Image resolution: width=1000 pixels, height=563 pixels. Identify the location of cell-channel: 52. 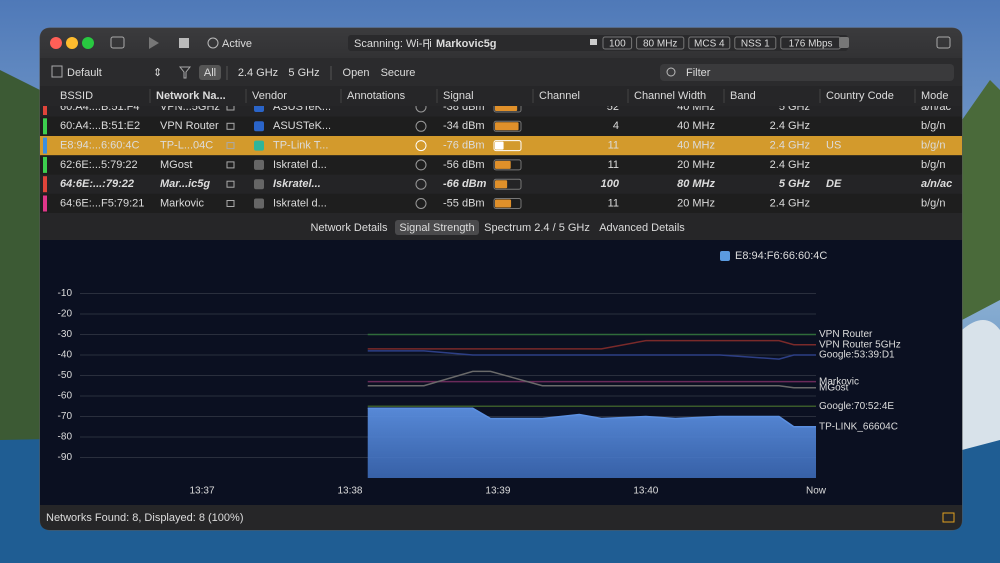
(613, 107).